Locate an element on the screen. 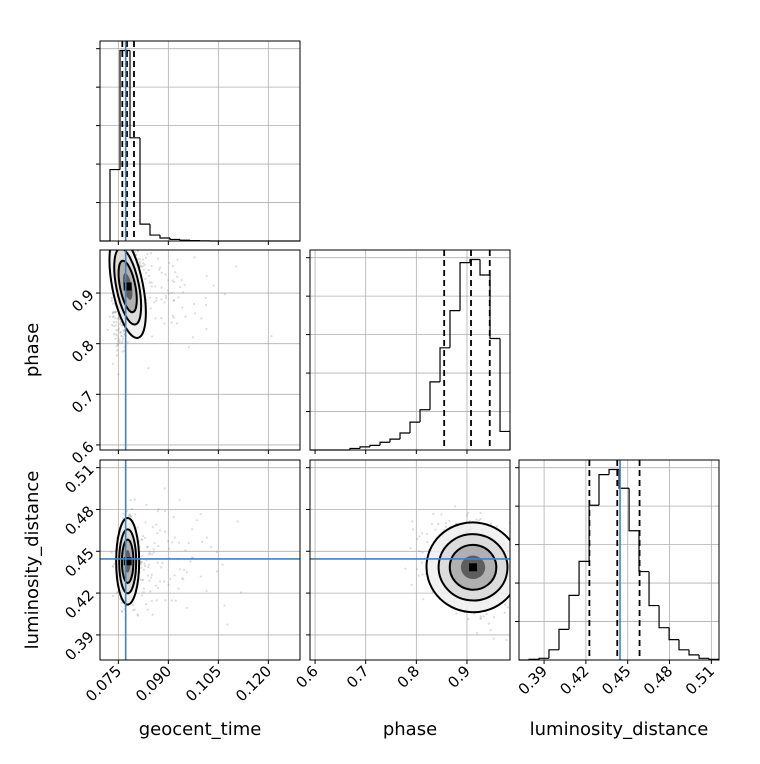 The height and width of the screenshot is (764, 760). y-tick-label-luminosity_distance-2: 0.45 is located at coordinates (79, 562).